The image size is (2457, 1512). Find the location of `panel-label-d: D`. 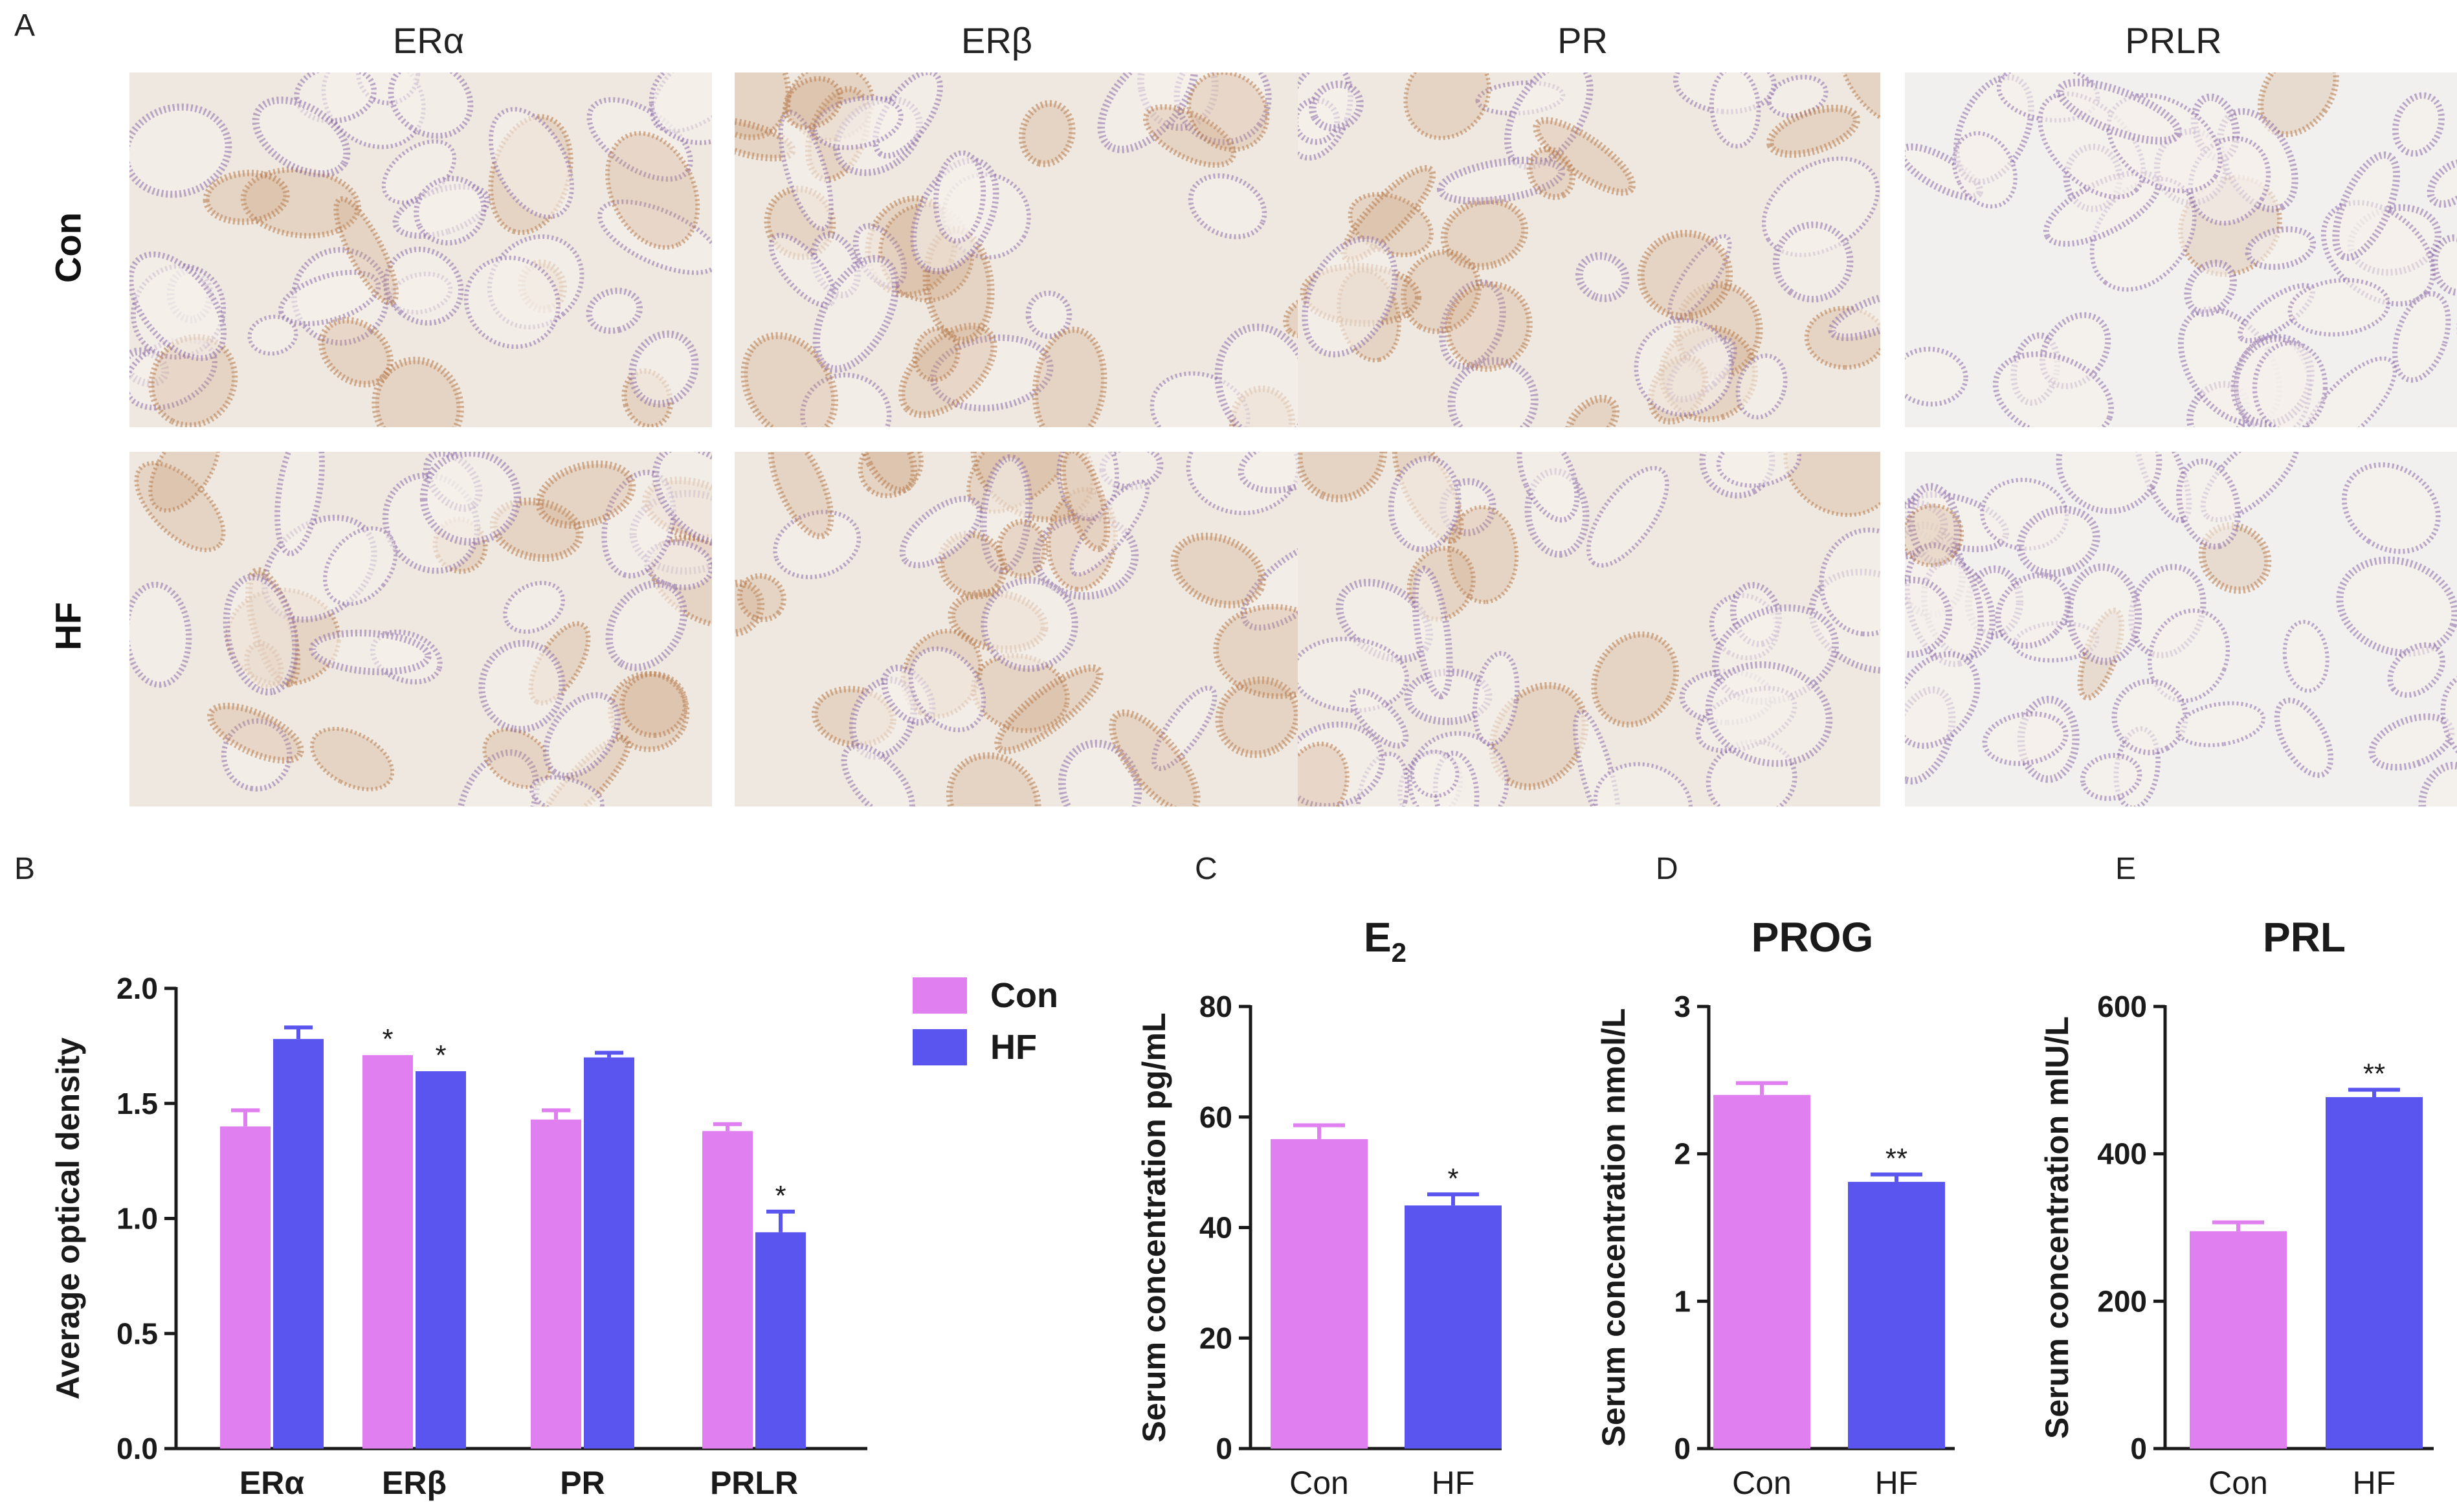

panel-label-d: D is located at coordinates (1667, 869).